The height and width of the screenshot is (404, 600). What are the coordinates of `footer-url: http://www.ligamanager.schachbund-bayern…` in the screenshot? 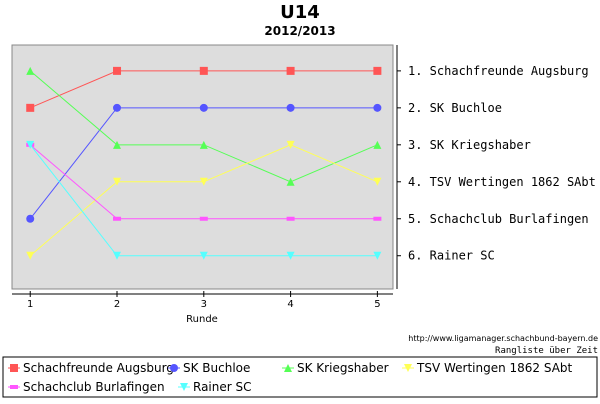 It's located at (503, 338).